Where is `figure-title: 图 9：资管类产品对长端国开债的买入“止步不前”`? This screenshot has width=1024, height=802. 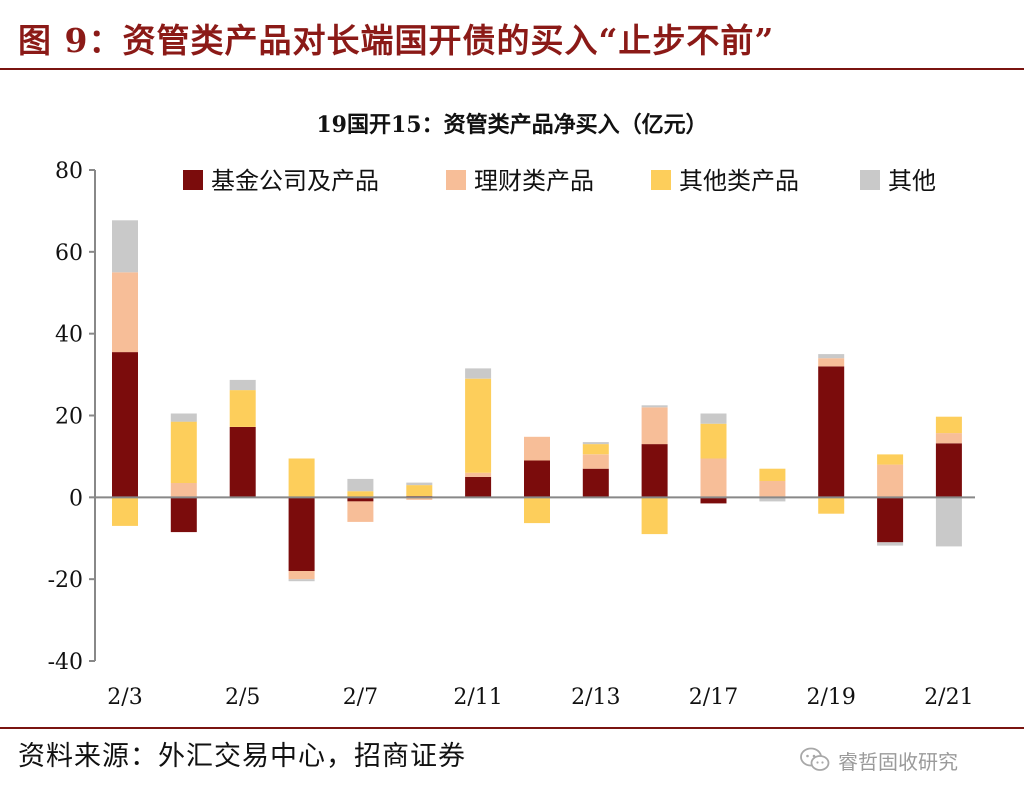 figure-title: 图 9：资管类产品对长端国开债的买入“止步不前” is located at coordinates (396, 40).